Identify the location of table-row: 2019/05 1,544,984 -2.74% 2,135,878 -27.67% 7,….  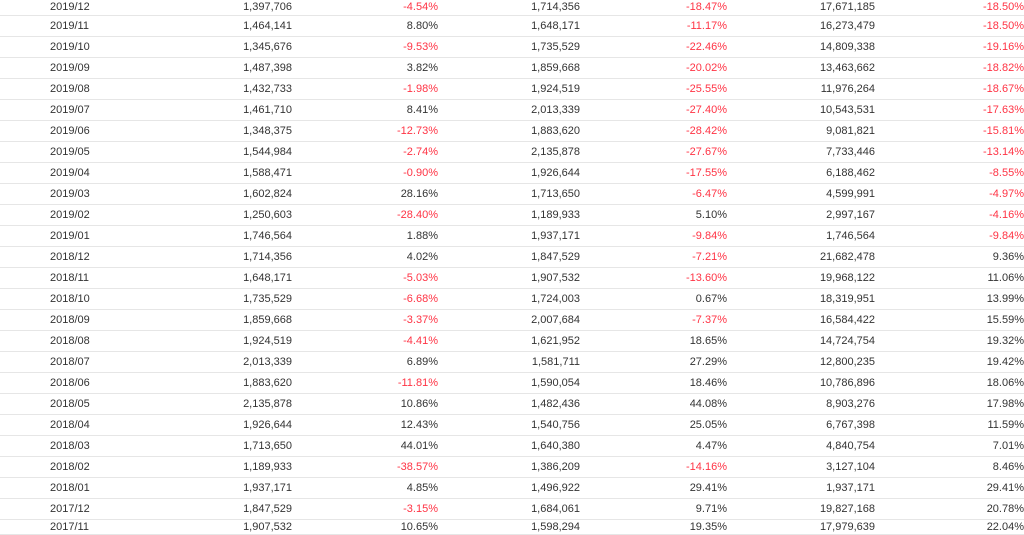
(512, 152).